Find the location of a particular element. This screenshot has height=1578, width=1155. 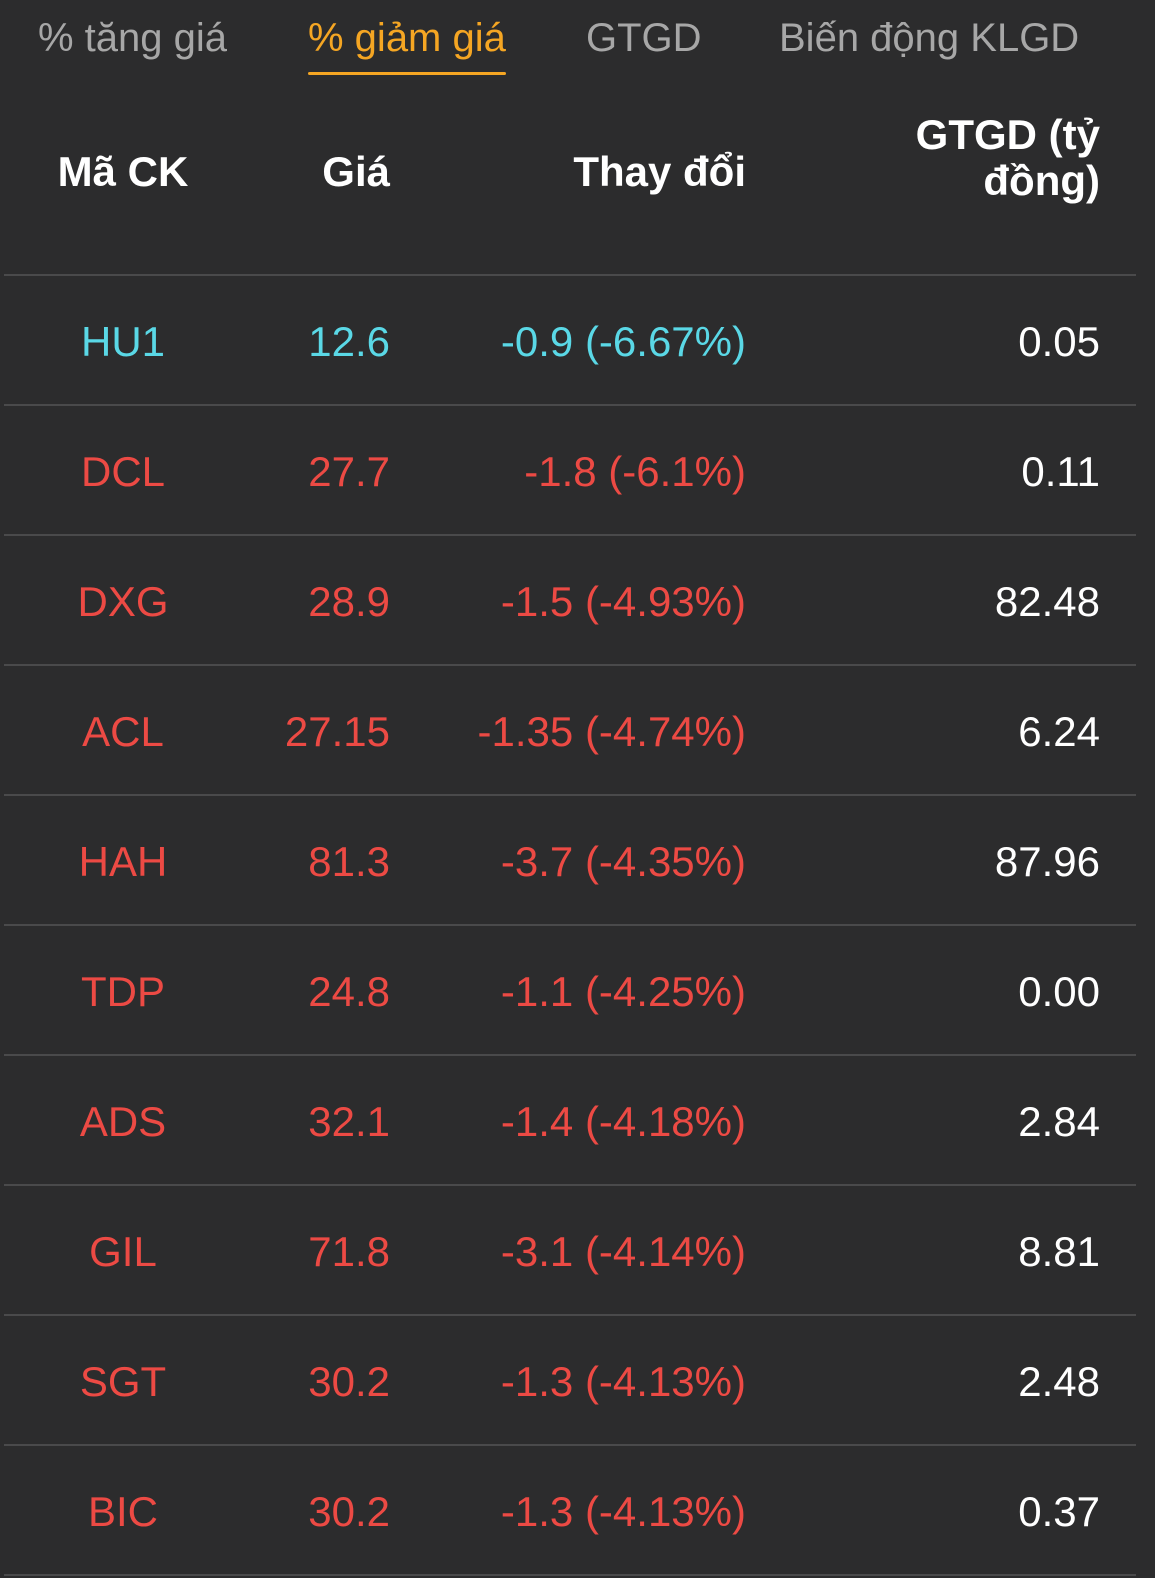

table-row: DXG 28.9 -1.5 (-4.93%) 82.48 is located at coordinates (570, 601).